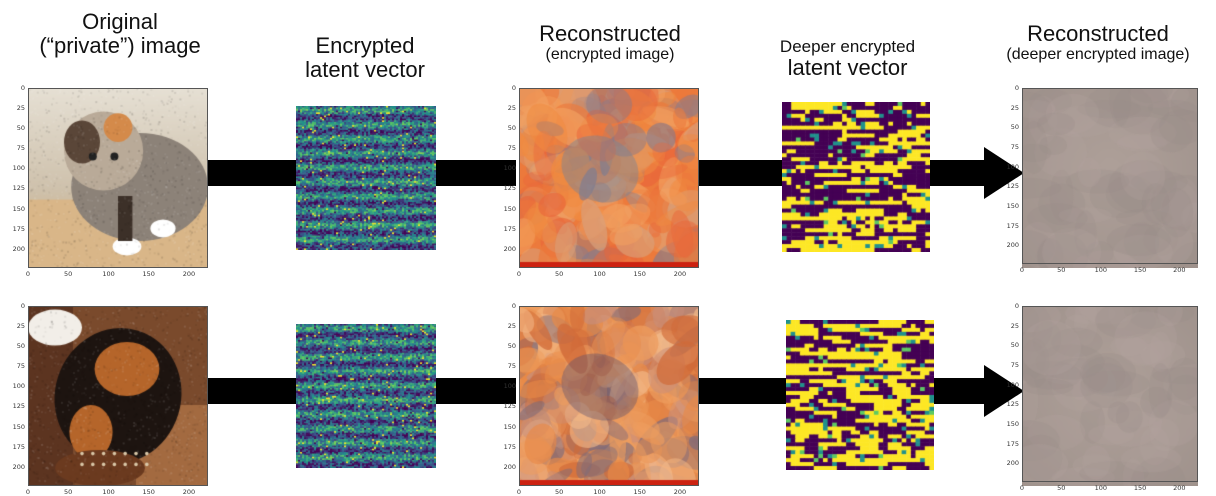 The width and height of the screenshot is (1216, 496). Describe the element at coordinates (22, 88) in the screenshot. I see `row-cat-original-ytick: 0` at that location.